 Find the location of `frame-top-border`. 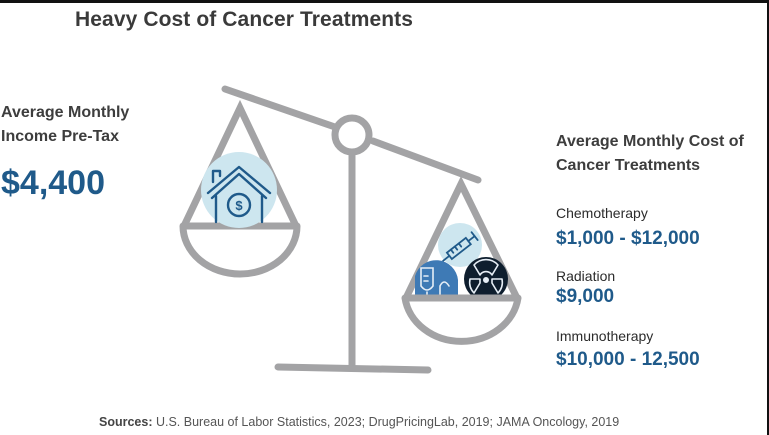

frame-top-border is located at coordinates (384, 1).